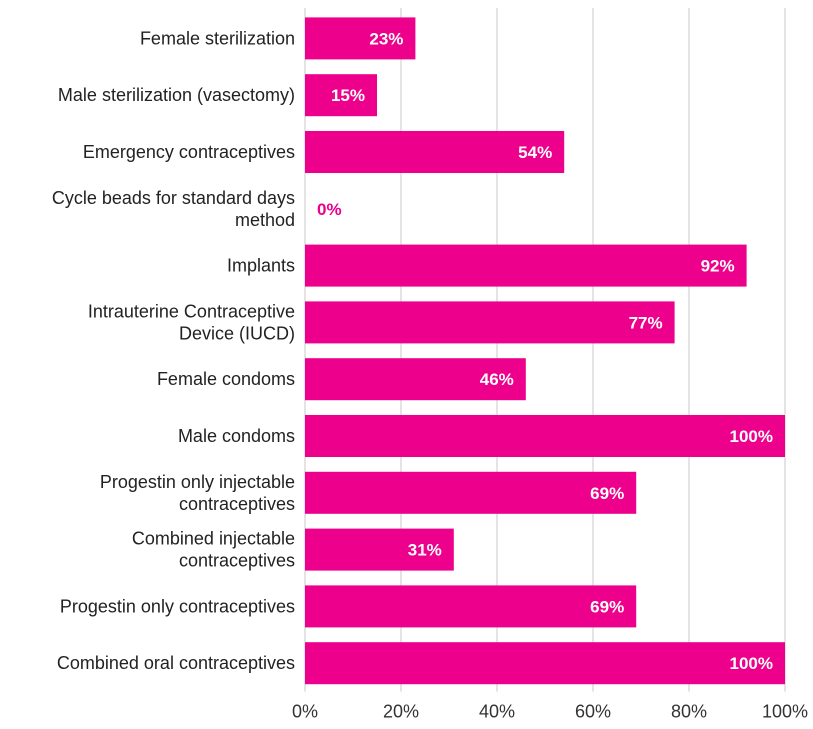  I want to click on category-label: Emergency contraceptives, so click(189, 152).